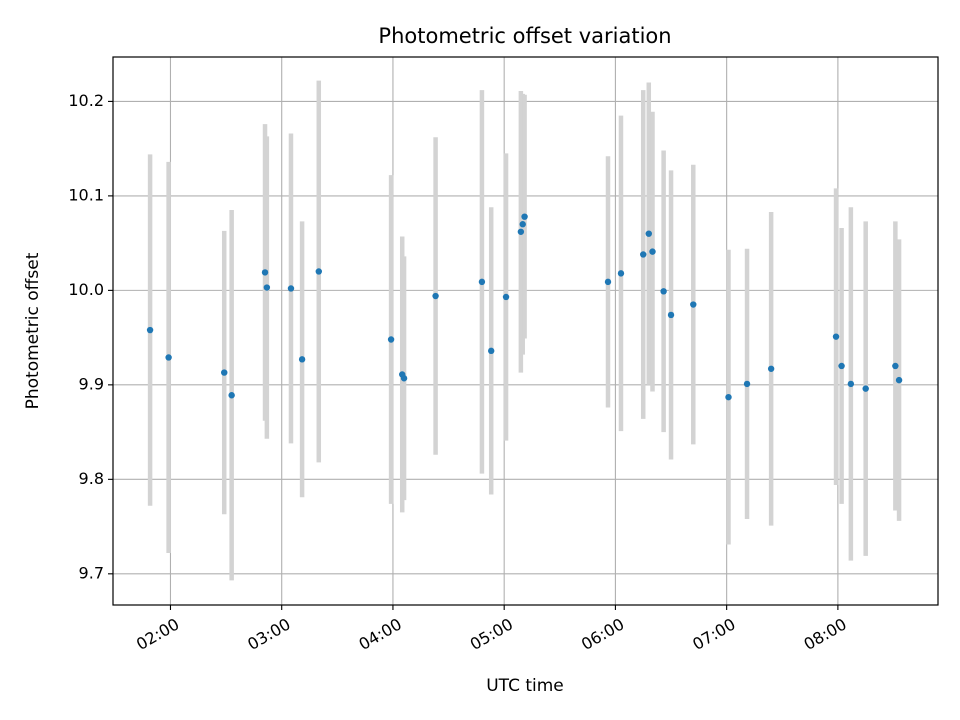 This screenshot has width=960, height=720. Describe the element at coordinates (86, 194) in the screenshot. I see `y-tick-label: 10.1` at that location.